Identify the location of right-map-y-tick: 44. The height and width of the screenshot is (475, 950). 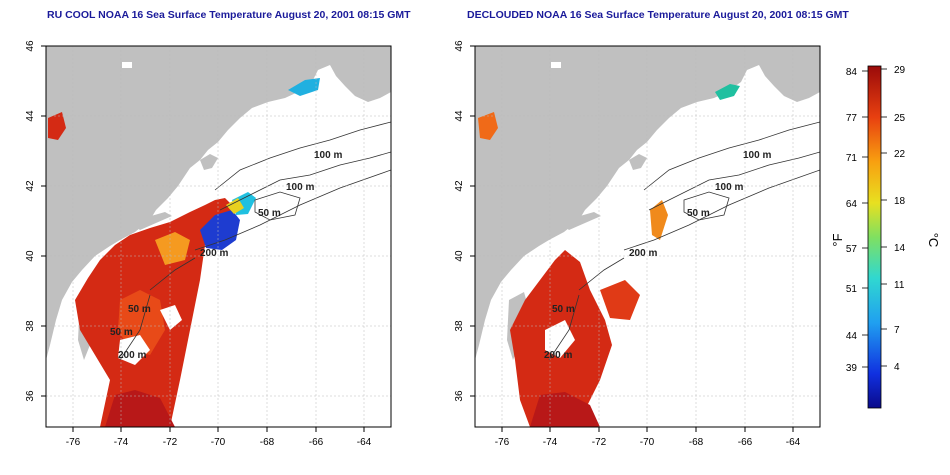
(459, 116).